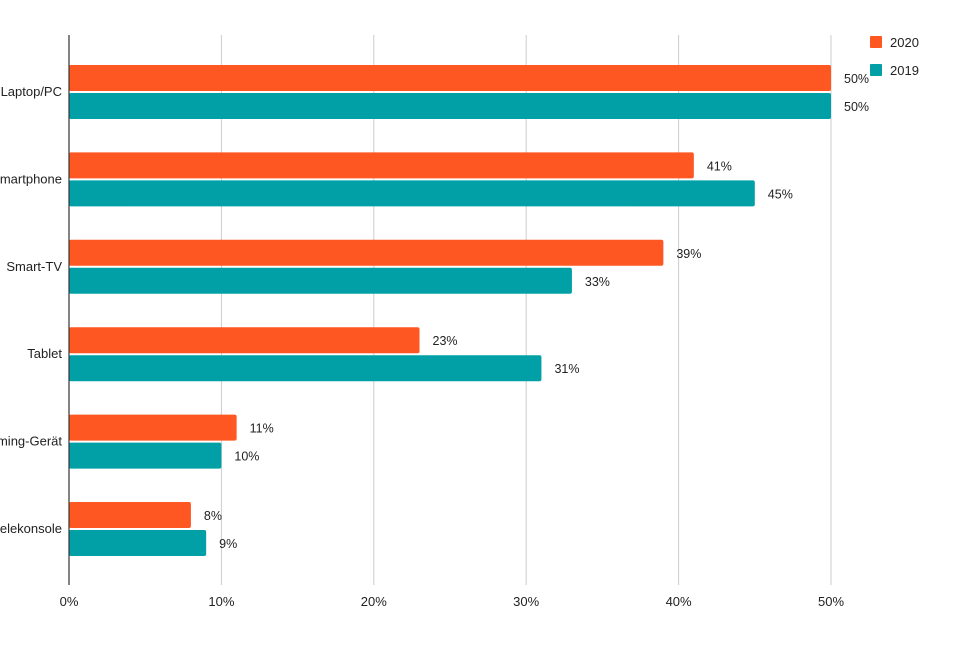 This screenshot has width=979, height=658. I want to click on data-label: 45%, so click(780, 194).